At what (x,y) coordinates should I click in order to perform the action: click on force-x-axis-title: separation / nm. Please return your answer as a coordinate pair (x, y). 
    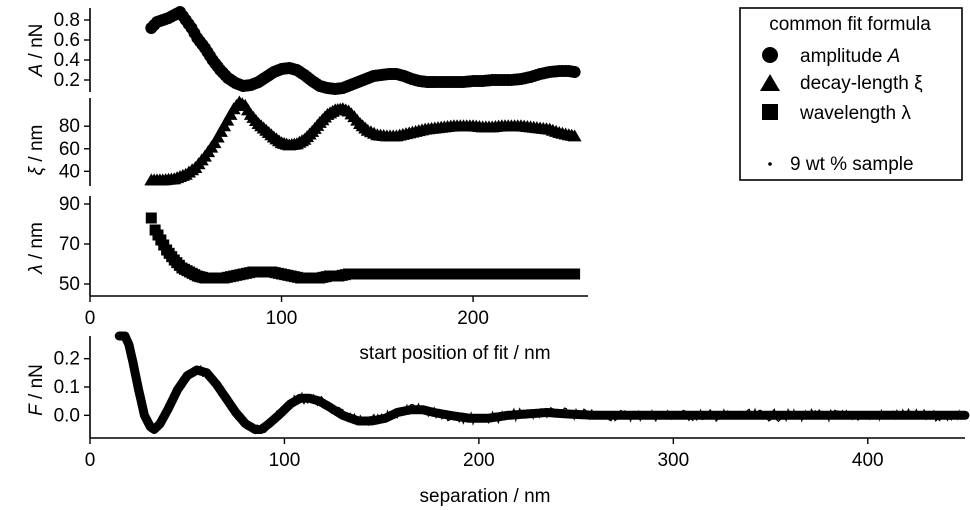
    Looking at the image, I should click on (485, 496).